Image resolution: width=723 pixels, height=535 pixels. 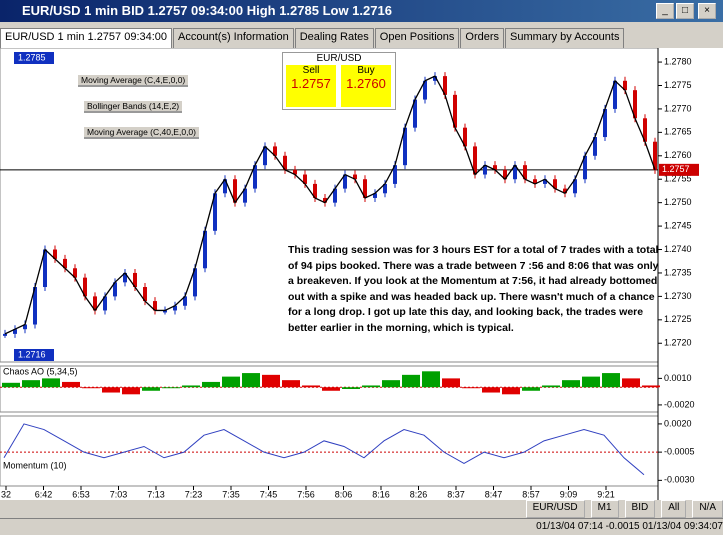 What do you see at coordinates (269, 494) in the screenshot?
I see `time-label: 7:45` at bounding box center [269, 494].